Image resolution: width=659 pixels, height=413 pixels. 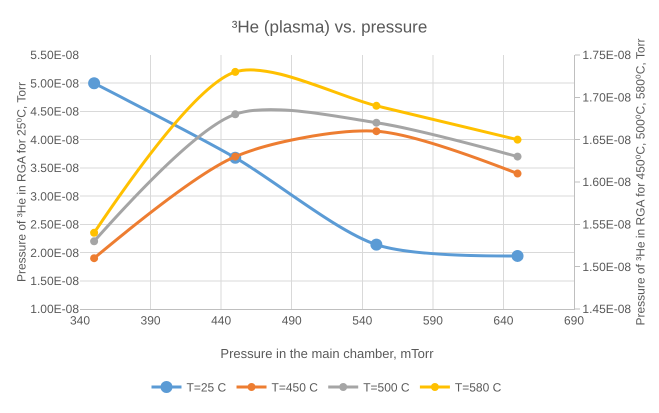 I want to click on y-tick-label: 5.00E-08, so click(x=55, y=83).